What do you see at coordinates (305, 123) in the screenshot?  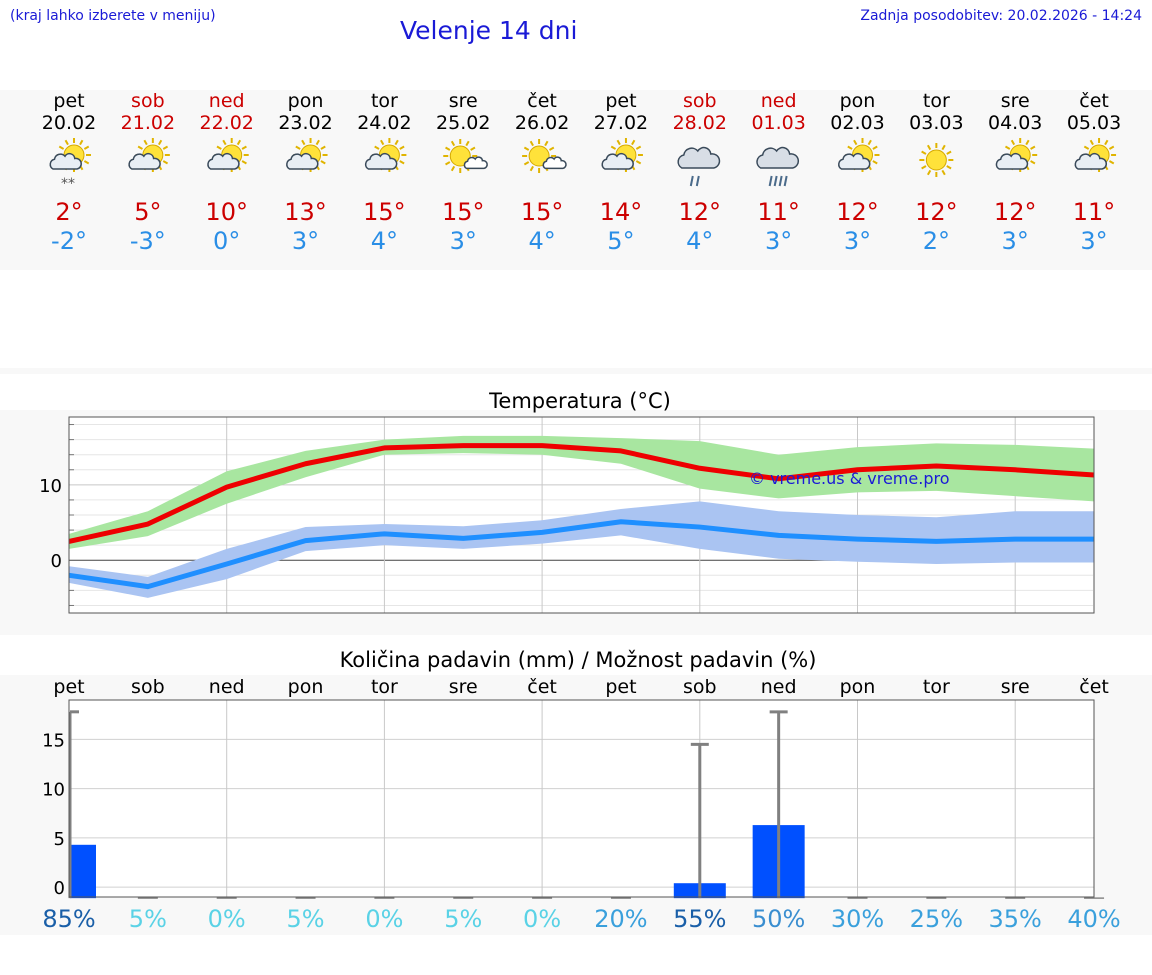 I see `day-date: 23.02` at bounding box center [305, 123].